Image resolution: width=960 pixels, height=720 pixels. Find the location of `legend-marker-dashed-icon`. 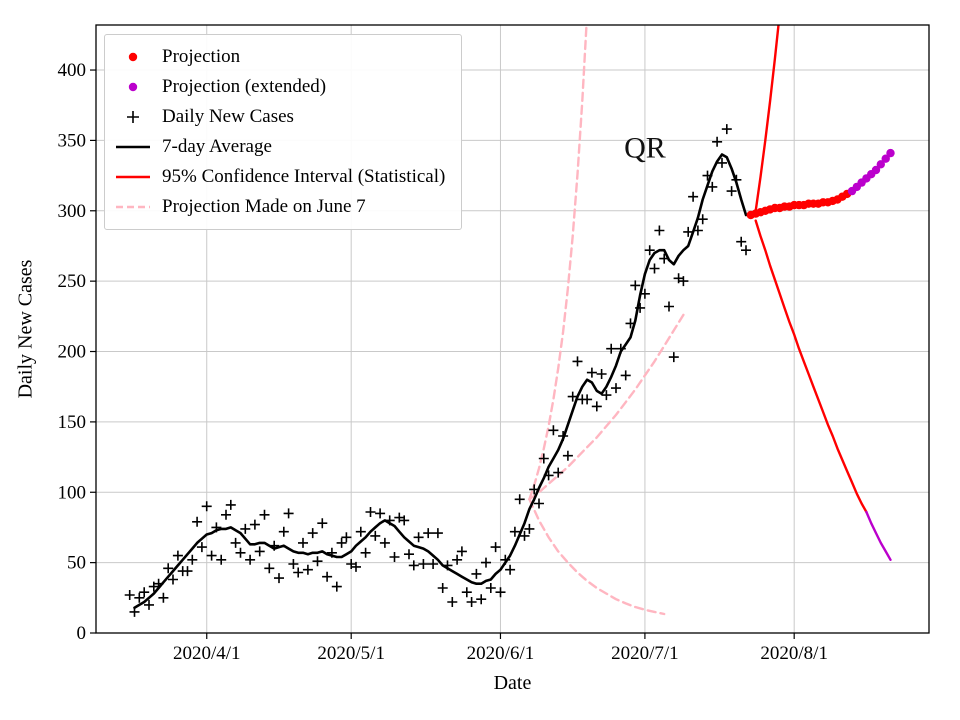

legend-marker-dashed-icon is located at coordinates (133, 207).